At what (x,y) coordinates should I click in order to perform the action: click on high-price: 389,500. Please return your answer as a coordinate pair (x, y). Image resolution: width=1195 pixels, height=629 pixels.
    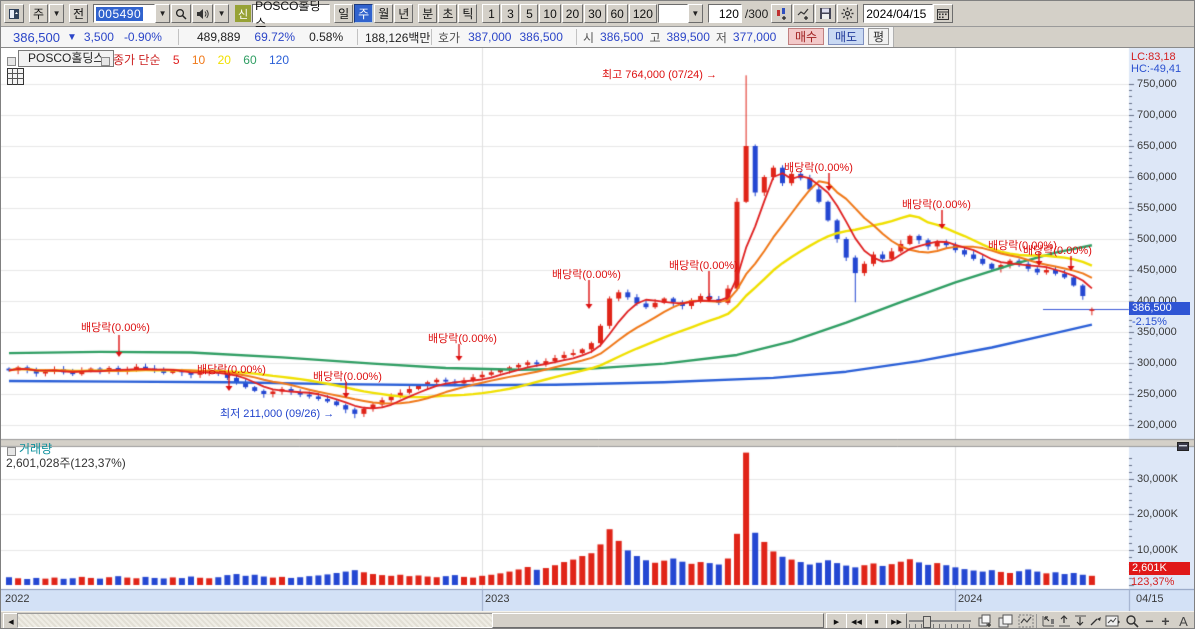
    Looking at the image, I should click on (688, 37).